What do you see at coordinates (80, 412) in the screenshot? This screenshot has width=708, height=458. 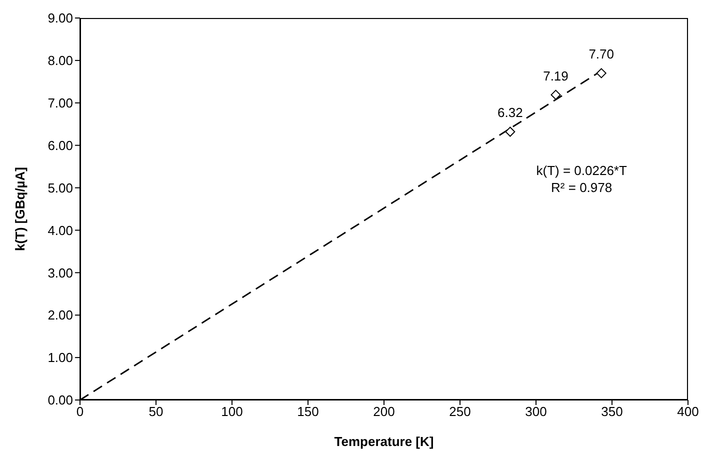 I see `x-tick-label: 0` at bounding box center [80, 412].